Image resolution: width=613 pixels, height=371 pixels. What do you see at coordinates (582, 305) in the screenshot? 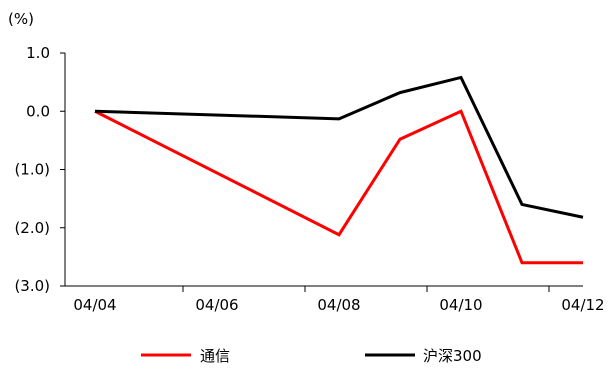
I see `x-tick-label: 04/12` at bounding box center [582, 305].